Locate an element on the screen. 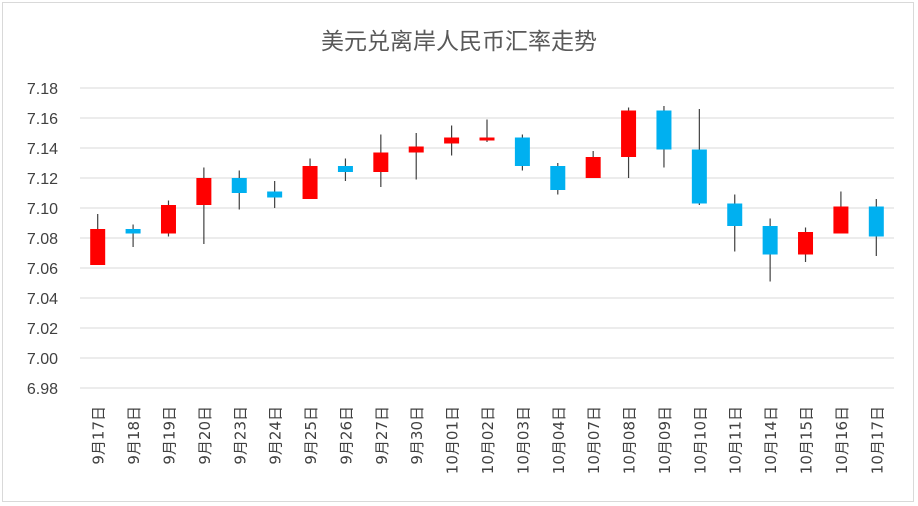  x-tick-label: 10月10日 is located at coordinates (700, 440).